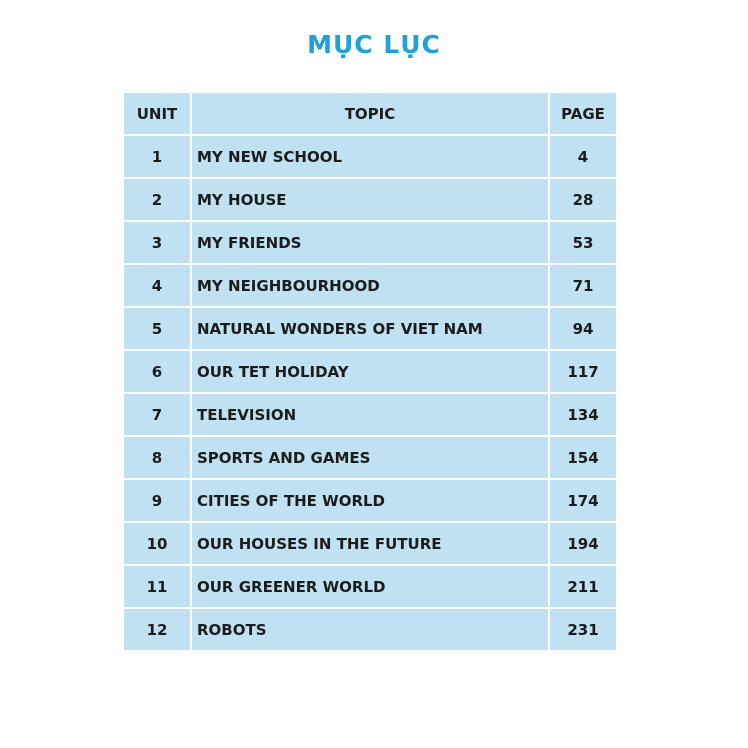 This screenshot has height=748, width=748. I want to click on page-cell: 117, so click(582, 371).